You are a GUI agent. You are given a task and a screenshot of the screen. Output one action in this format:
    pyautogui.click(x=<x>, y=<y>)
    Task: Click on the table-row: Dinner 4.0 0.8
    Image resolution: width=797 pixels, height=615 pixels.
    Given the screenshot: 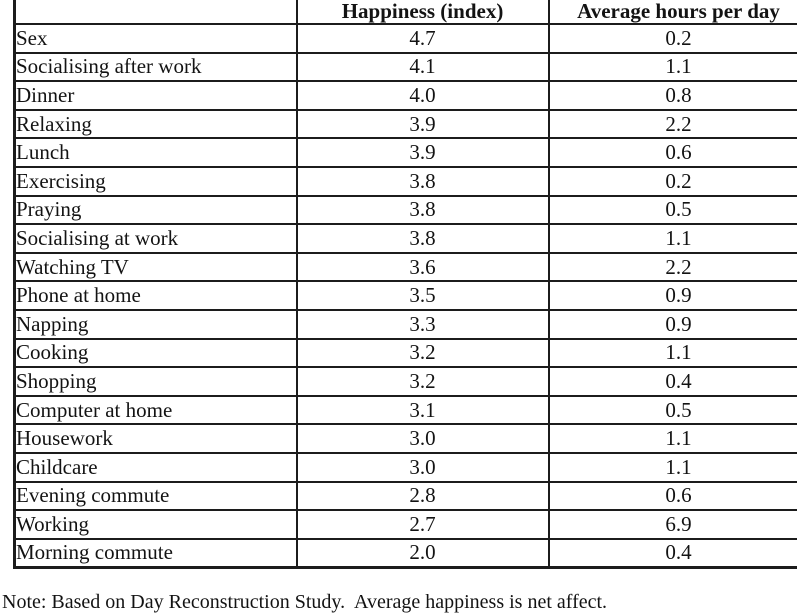 What is the action you would take?
    pyautogui.click(x=405, y=95)
    